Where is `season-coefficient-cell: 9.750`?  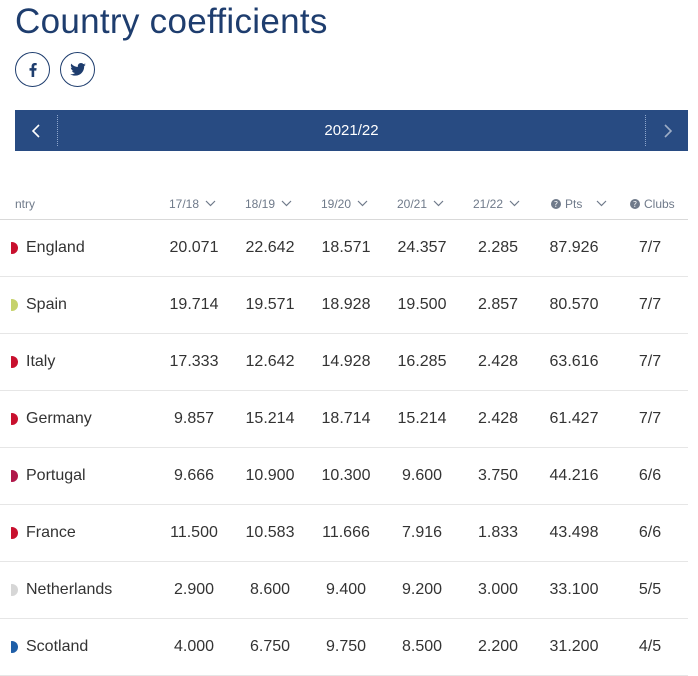
season-coefficient-cell: 9.750 is located at coordinates (346, 646).